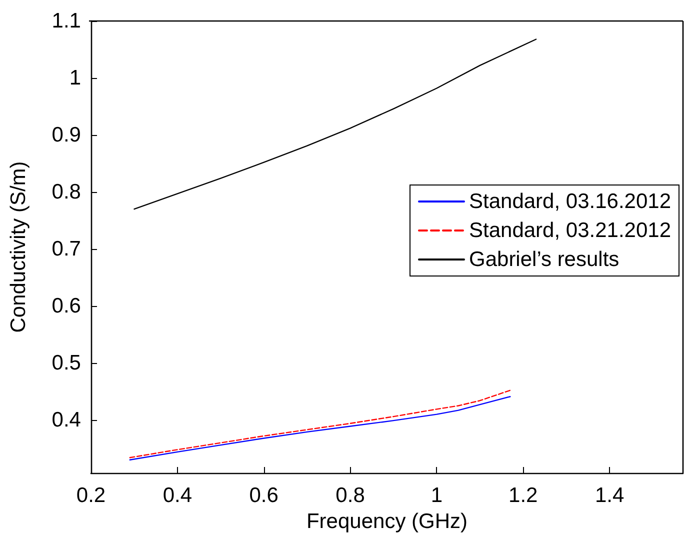  Describe the element at coordinates (570, 230) in the screenshot. I see `legend-label: Standard, 03.21.2012` at that location.